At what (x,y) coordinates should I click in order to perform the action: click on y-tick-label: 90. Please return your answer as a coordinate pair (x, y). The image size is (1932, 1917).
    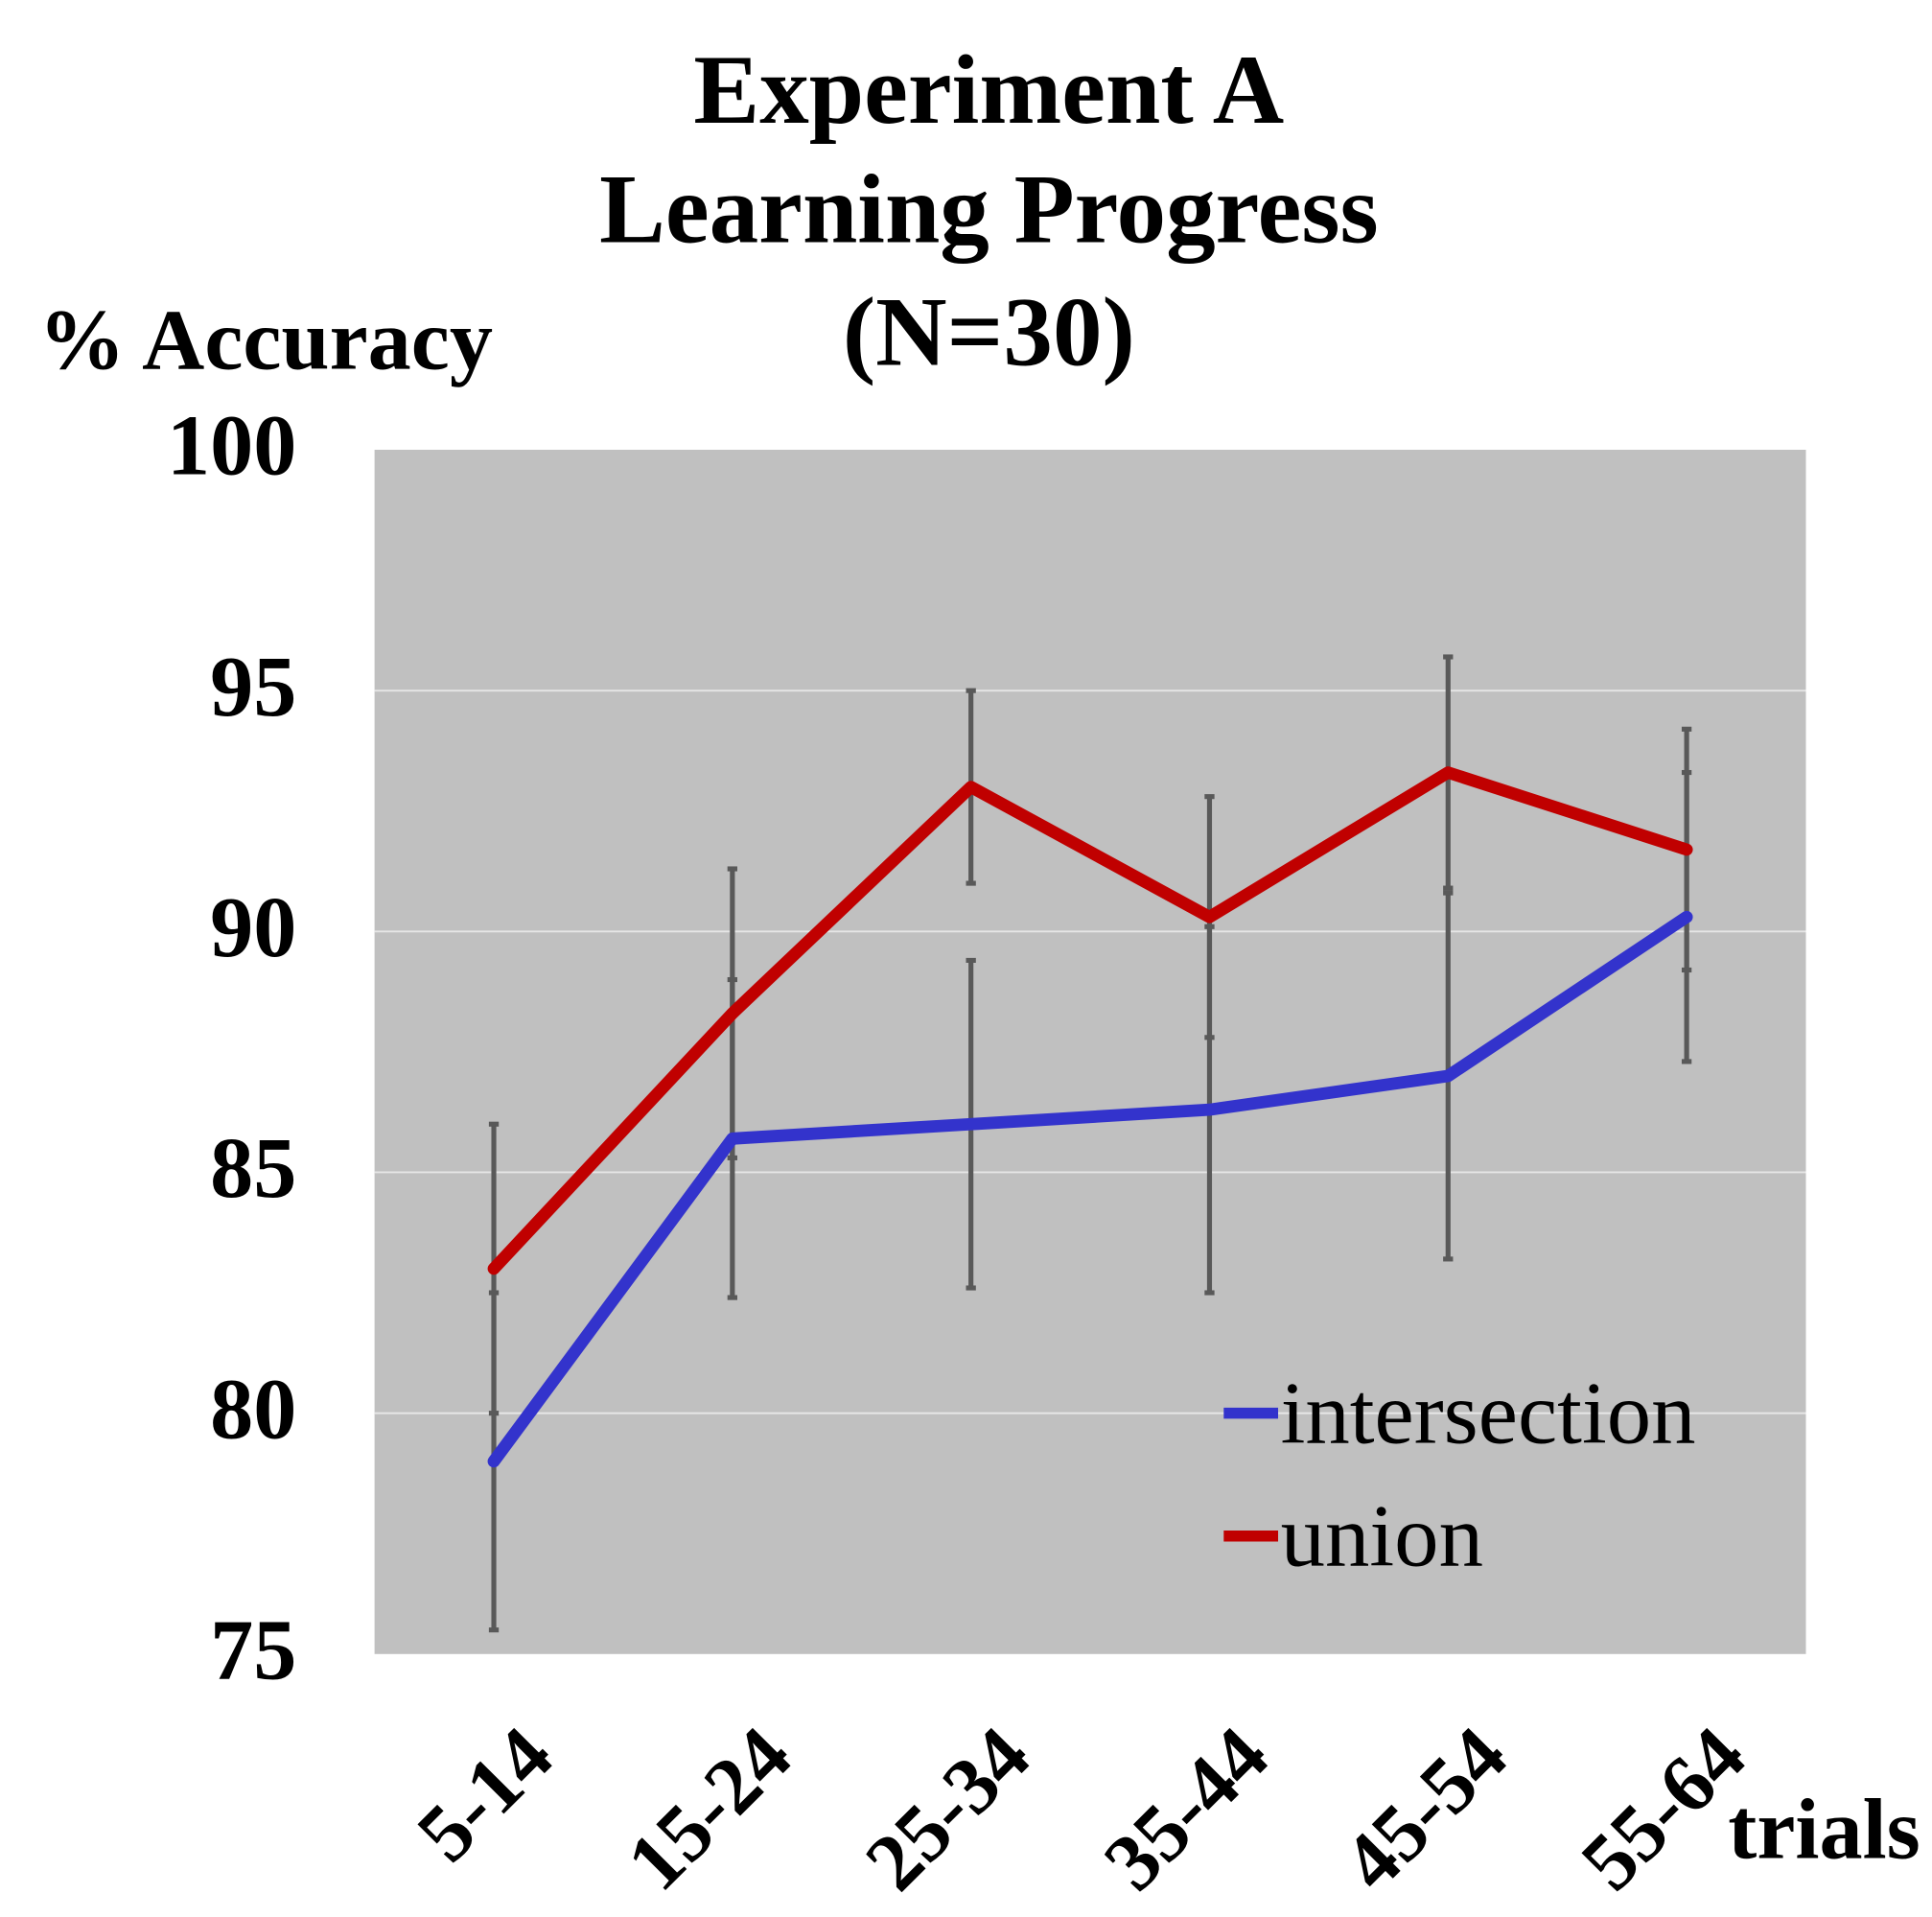
    Looking at the image, I should click on (253, 928).